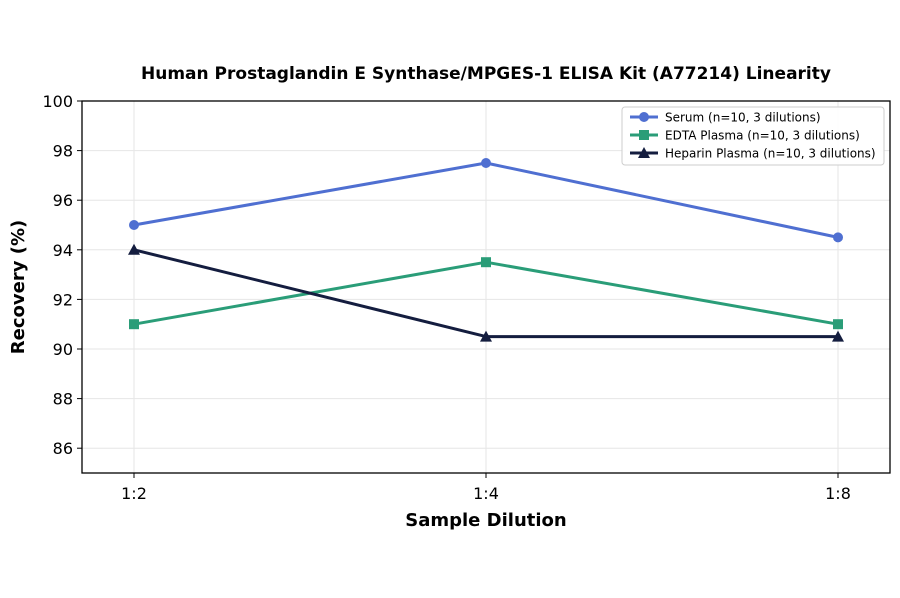 The height and width of the screenshot is (598, 900). I want to click on y-tick-label: 100, so click(57, 101).